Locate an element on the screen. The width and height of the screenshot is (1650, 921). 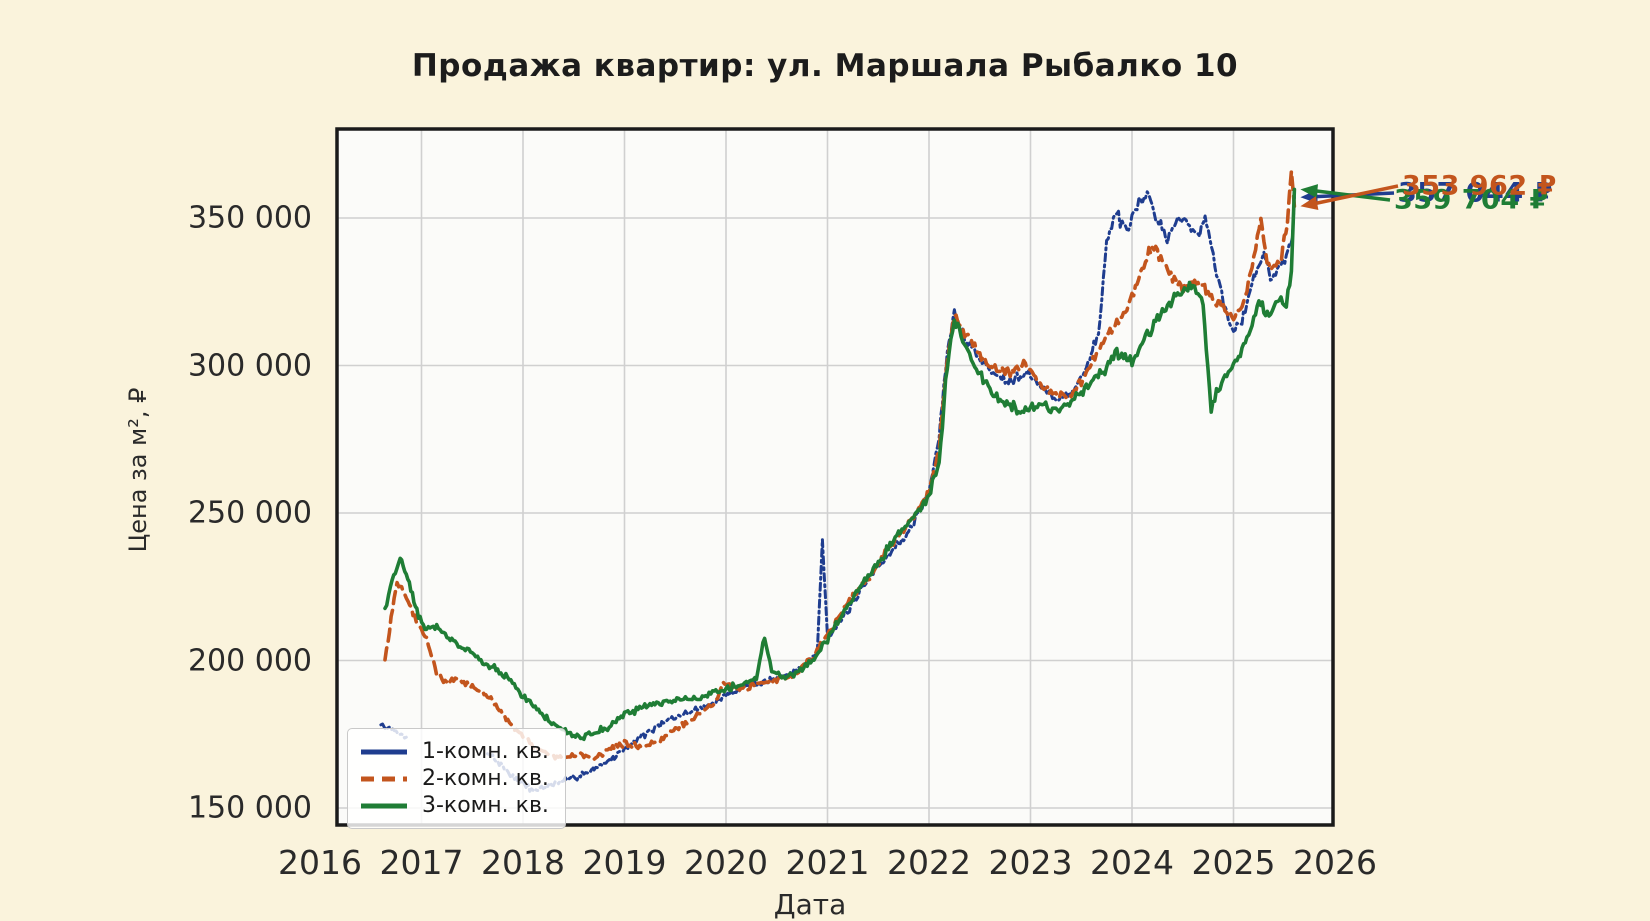
legend-item-label: 1-комн. кв. is located at coordinates (485, 751).